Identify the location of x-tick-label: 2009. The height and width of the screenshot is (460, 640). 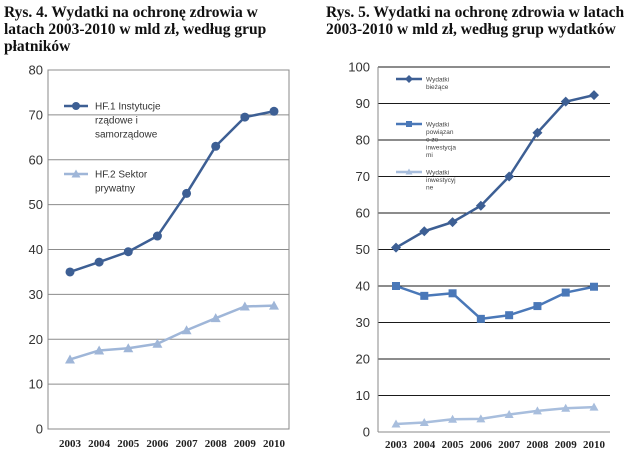
(245, 444).